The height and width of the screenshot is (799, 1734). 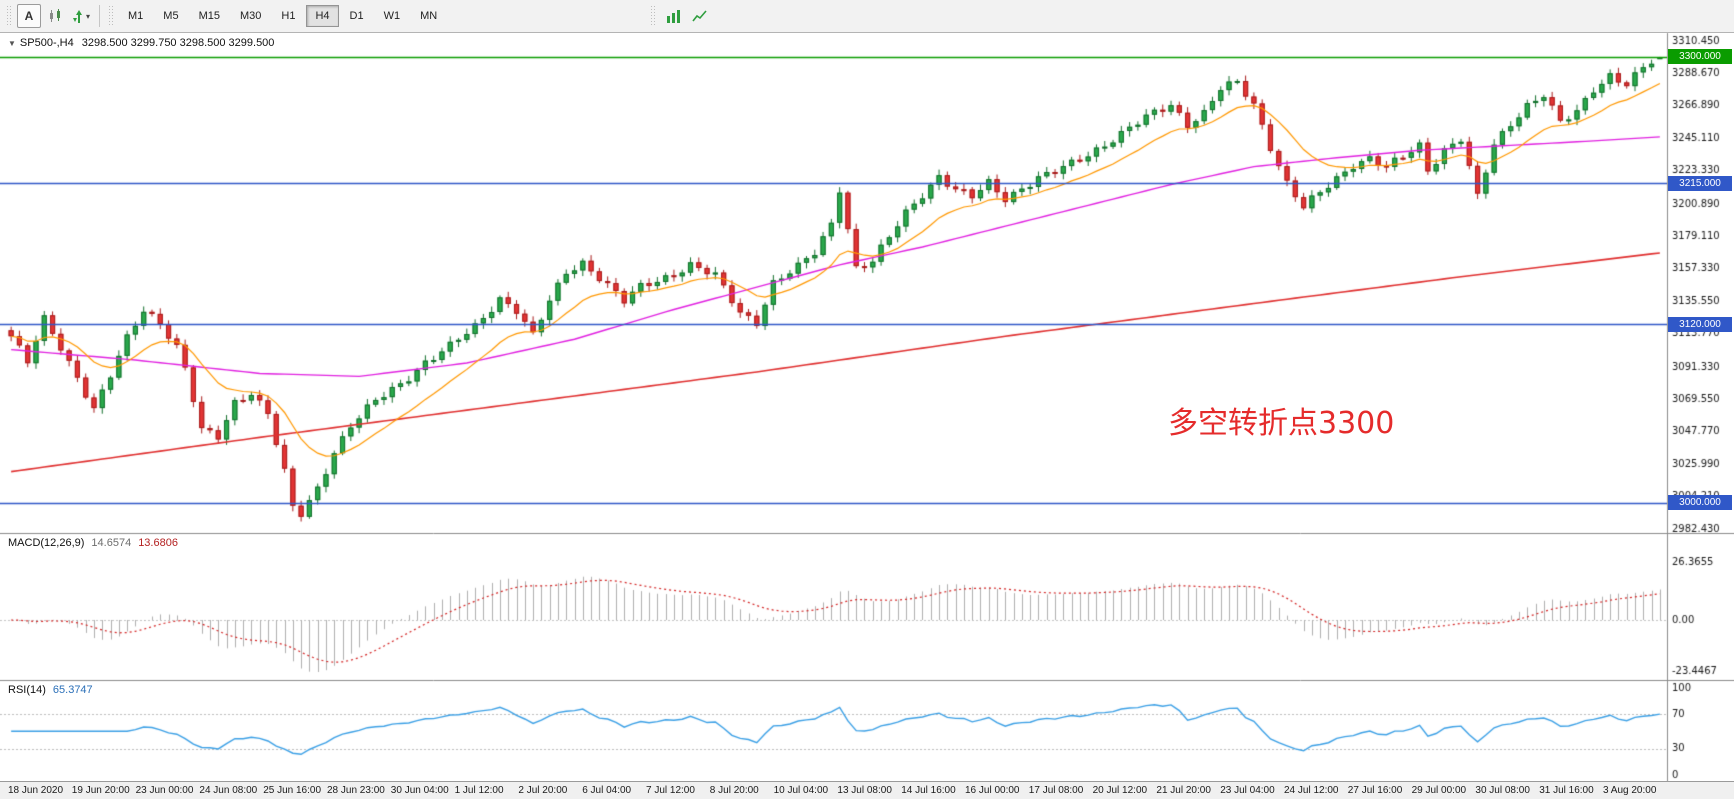 What do you see at coordinates (607, 790) in the screenshot?
I see `time-axis-label: 6 Jul 04:00` at bounding box center [607, 790].